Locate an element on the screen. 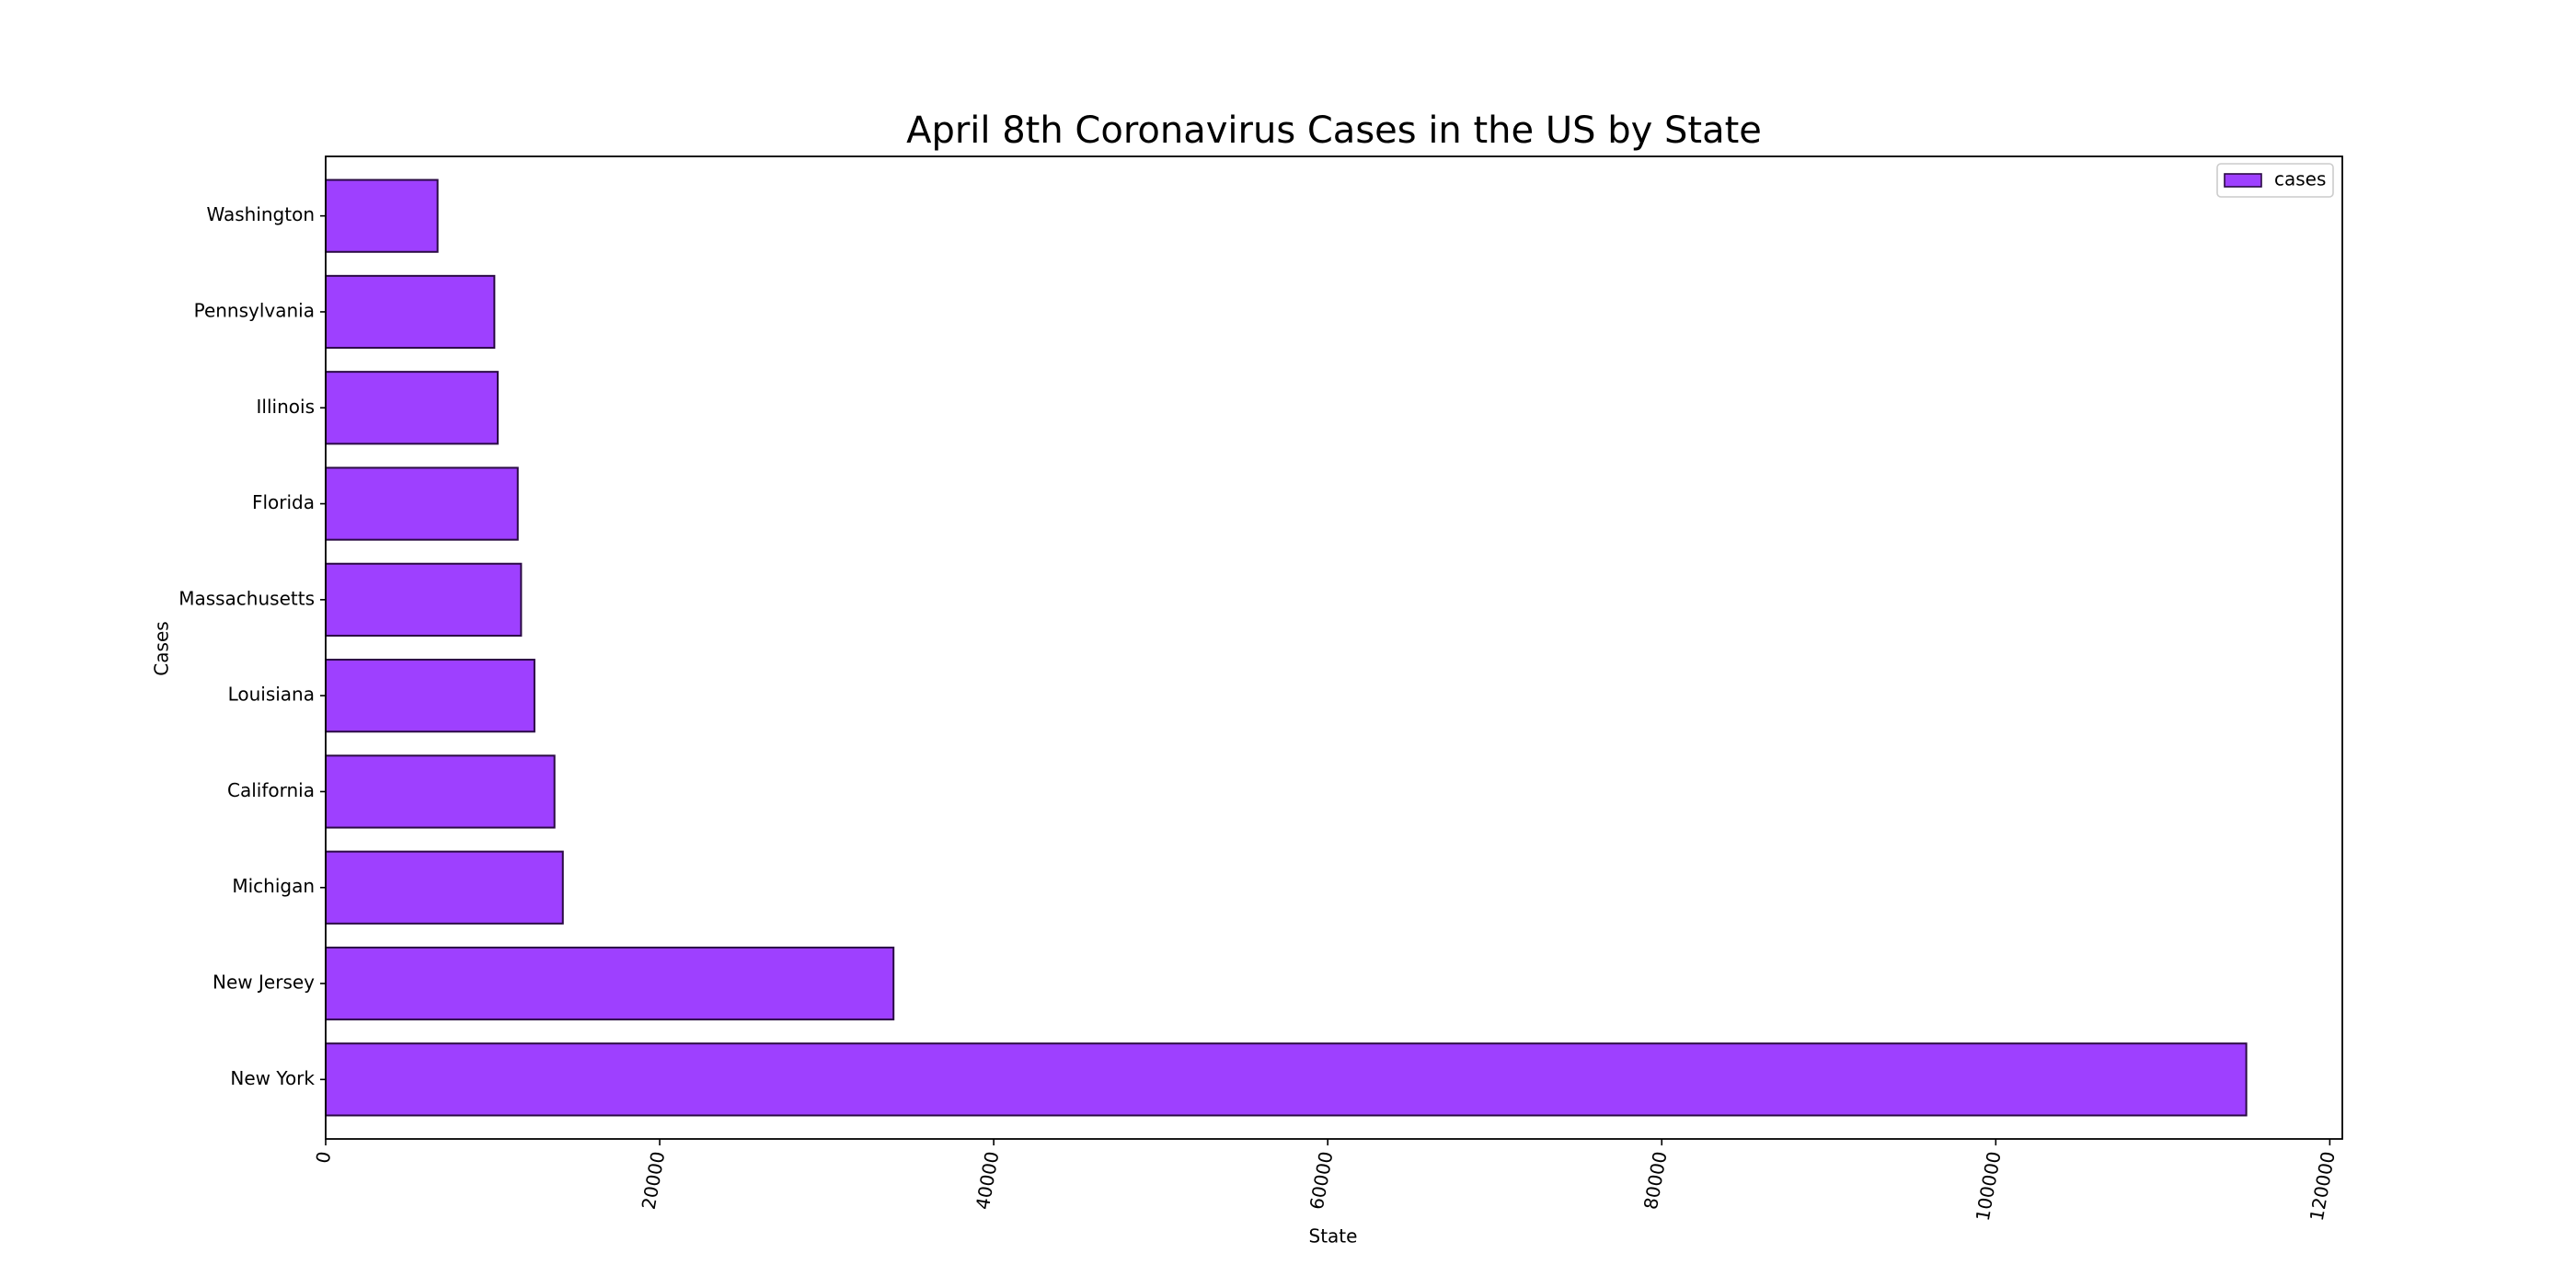  y-tick-label: Michigan is located at coordinates (273, 886).